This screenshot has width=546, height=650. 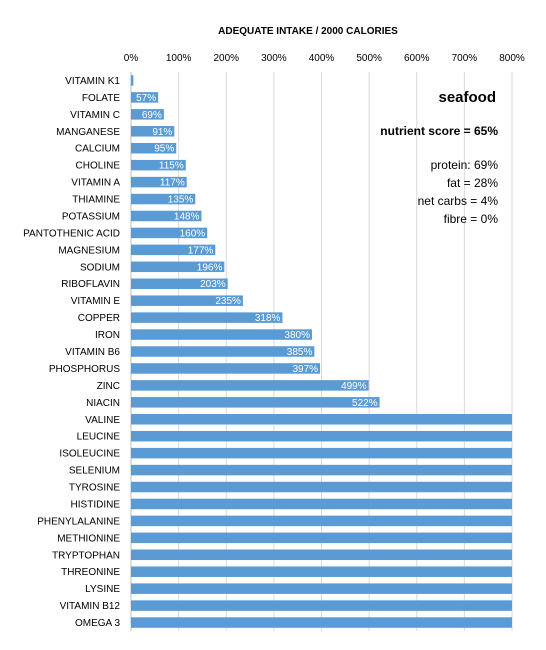 What do you see at coordinates (465, 165) in the screenshot?
I see `protein-share: protein: 69%` at bounding box center [465, 165].